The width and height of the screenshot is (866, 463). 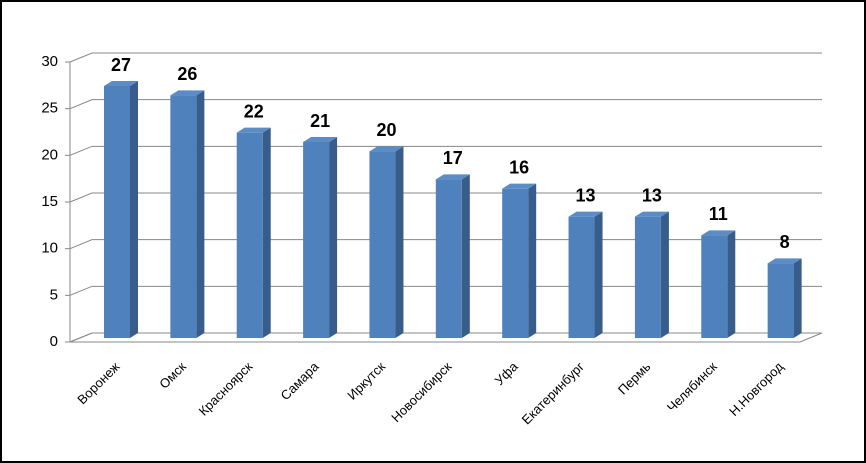 I want to click on data-label: 22, so click(x=254, y=111).